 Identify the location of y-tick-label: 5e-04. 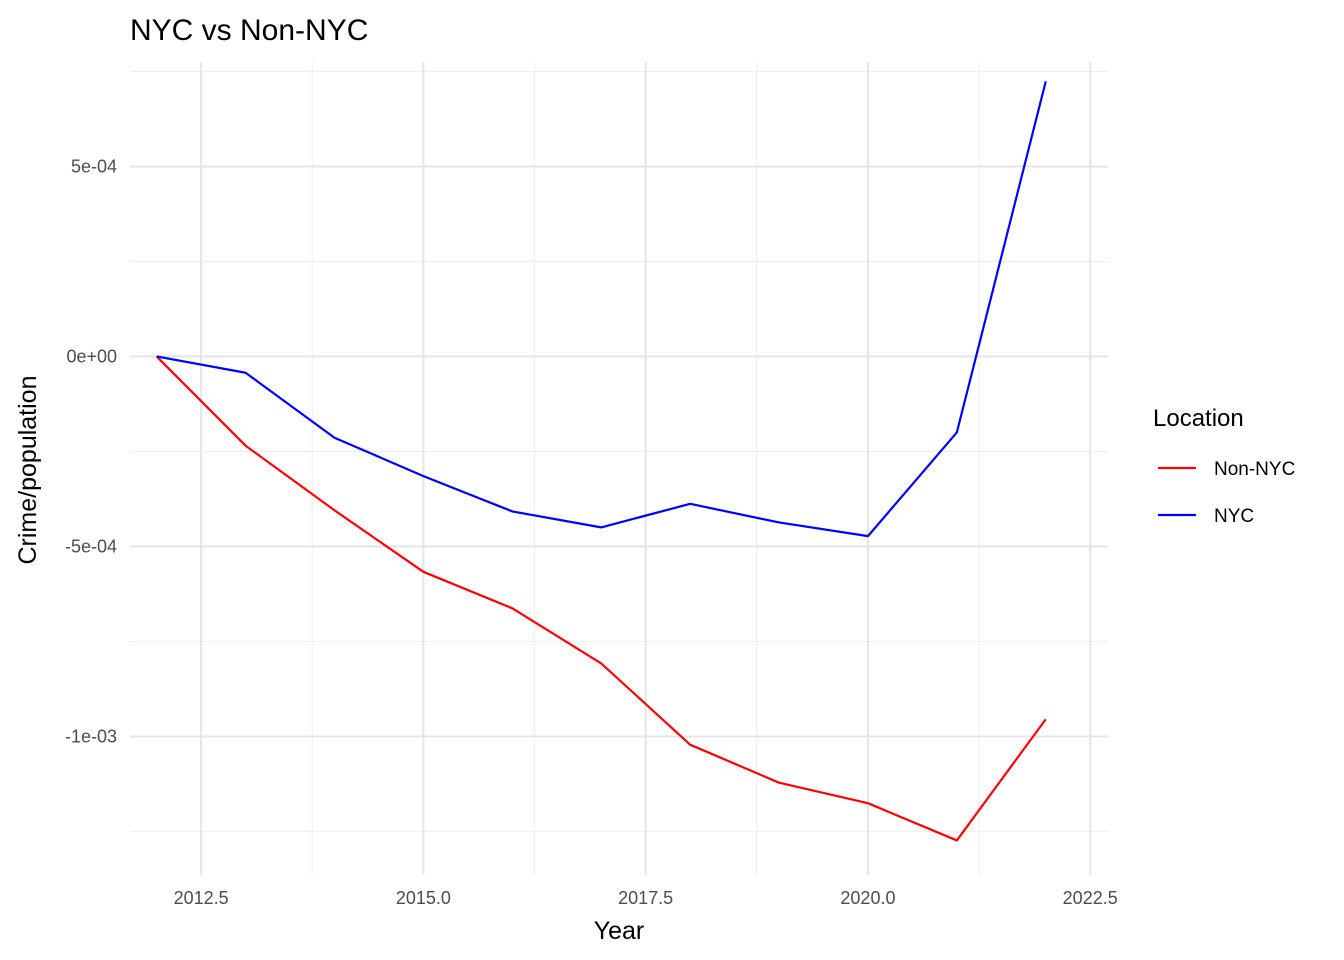
(94, 166).